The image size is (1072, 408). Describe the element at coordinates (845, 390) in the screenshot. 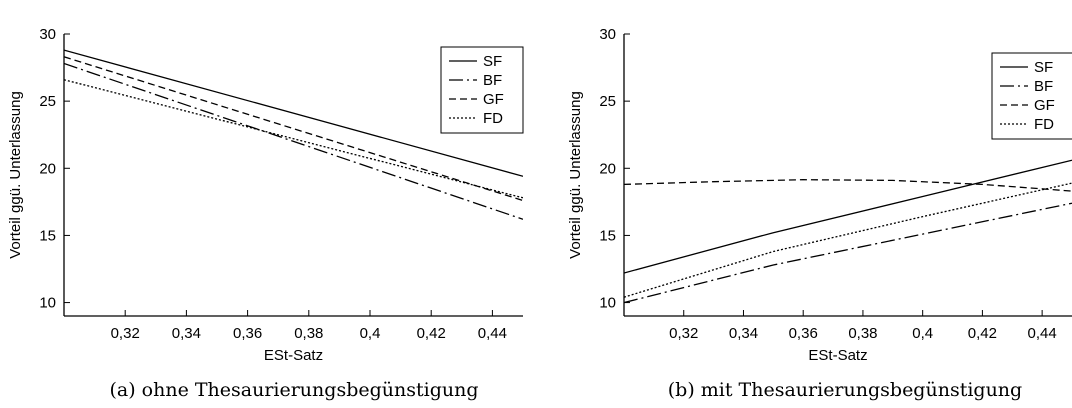

I see `panel-caption: (b) mit Thesaurierungsbegünstigung` at that location.